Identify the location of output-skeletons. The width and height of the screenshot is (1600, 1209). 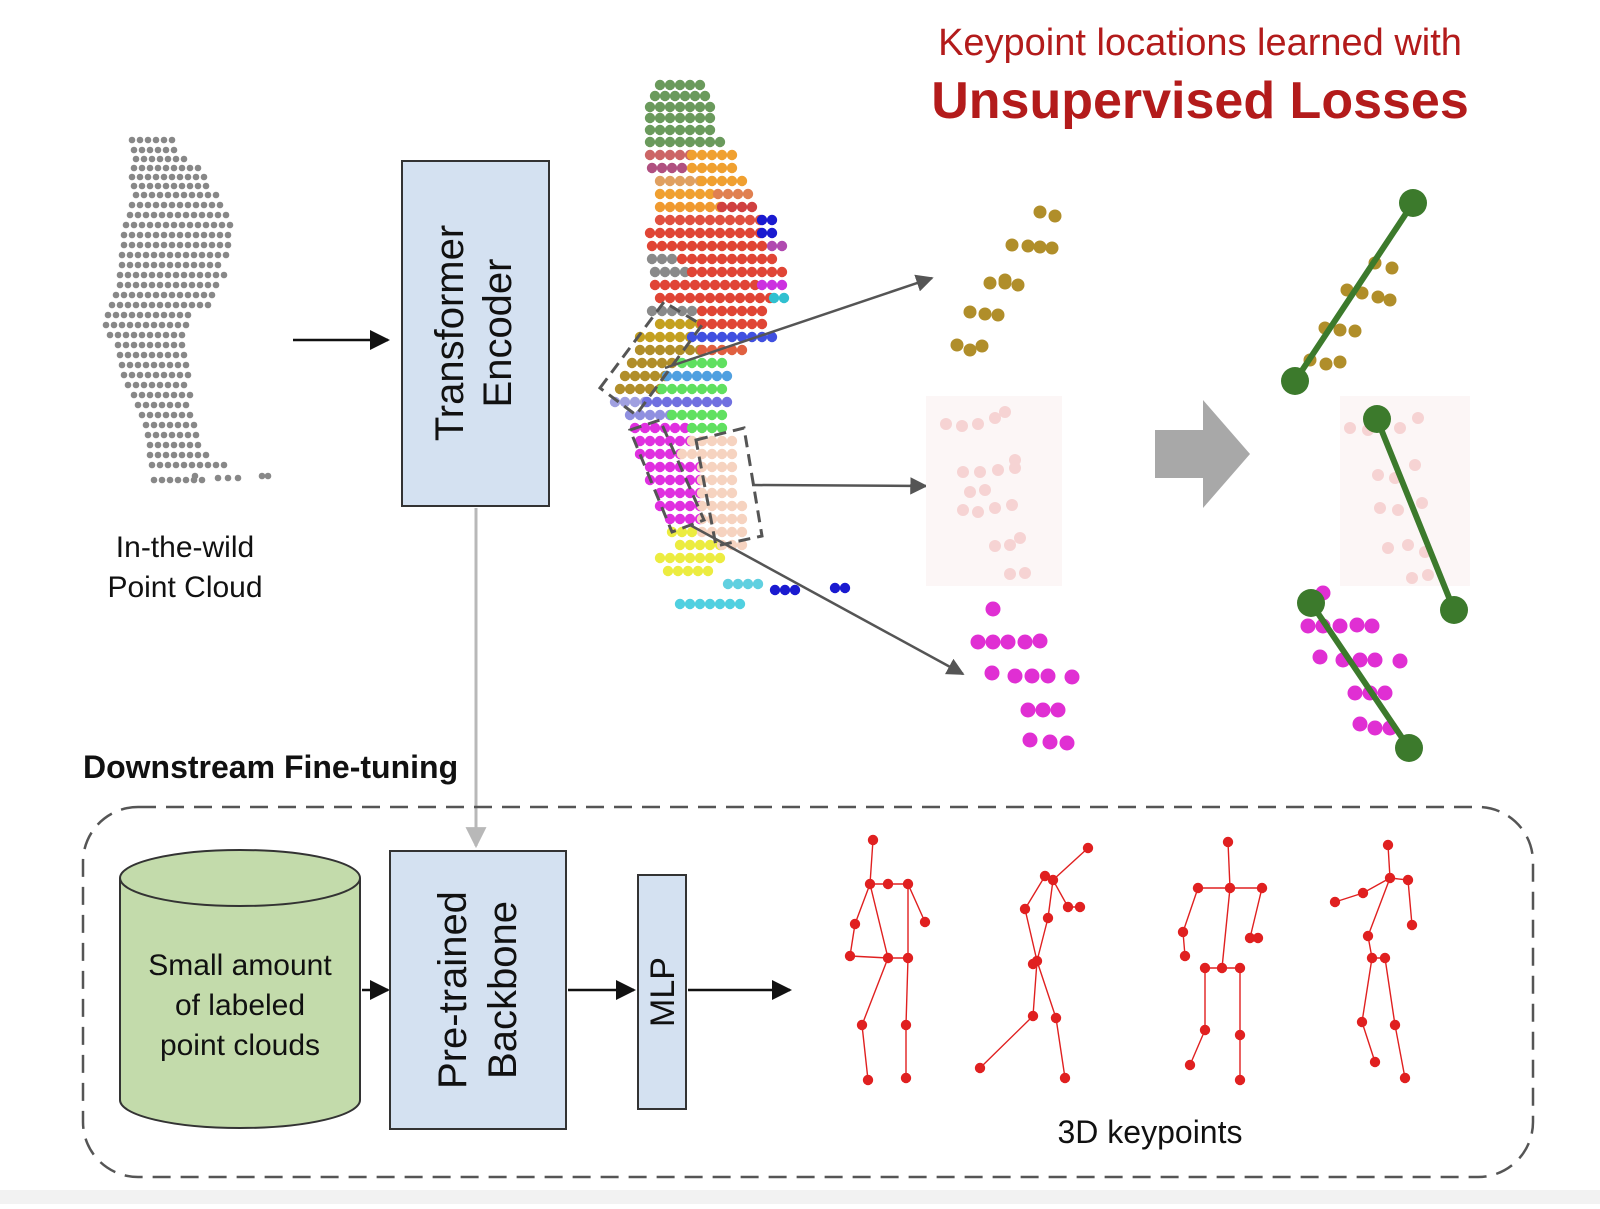
(1131, 960).